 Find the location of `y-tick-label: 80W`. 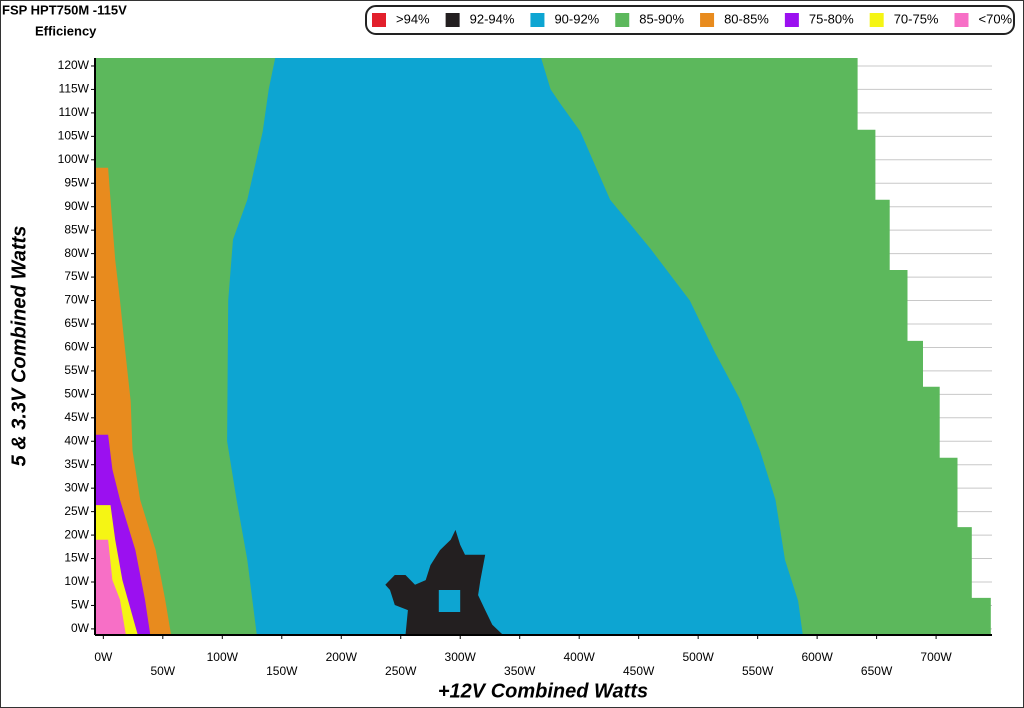

y-tick-label: 80W is located at coordinates (76, 253).